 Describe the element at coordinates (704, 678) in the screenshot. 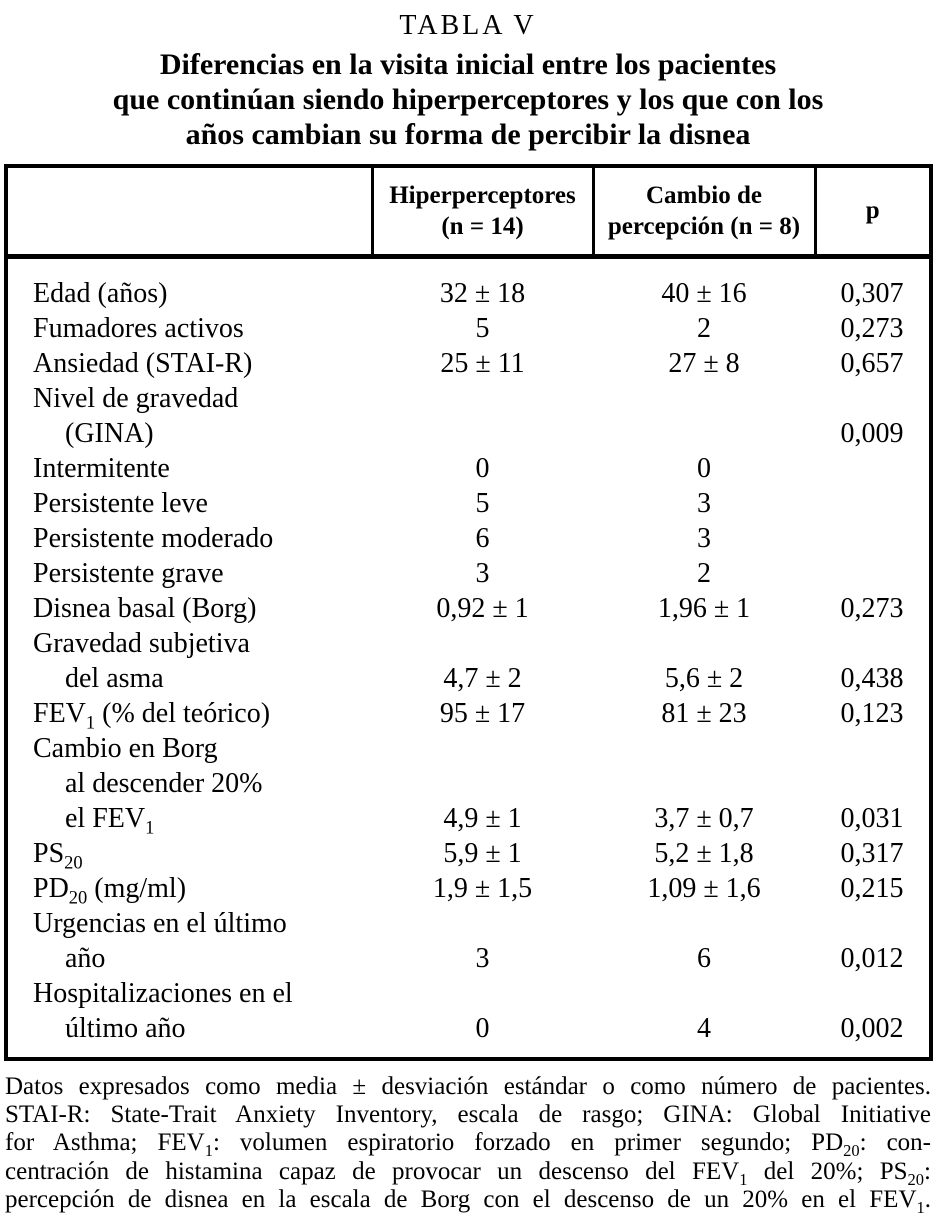

I see `value-cambio-percepcion: 5,6 ± 2` at that location.